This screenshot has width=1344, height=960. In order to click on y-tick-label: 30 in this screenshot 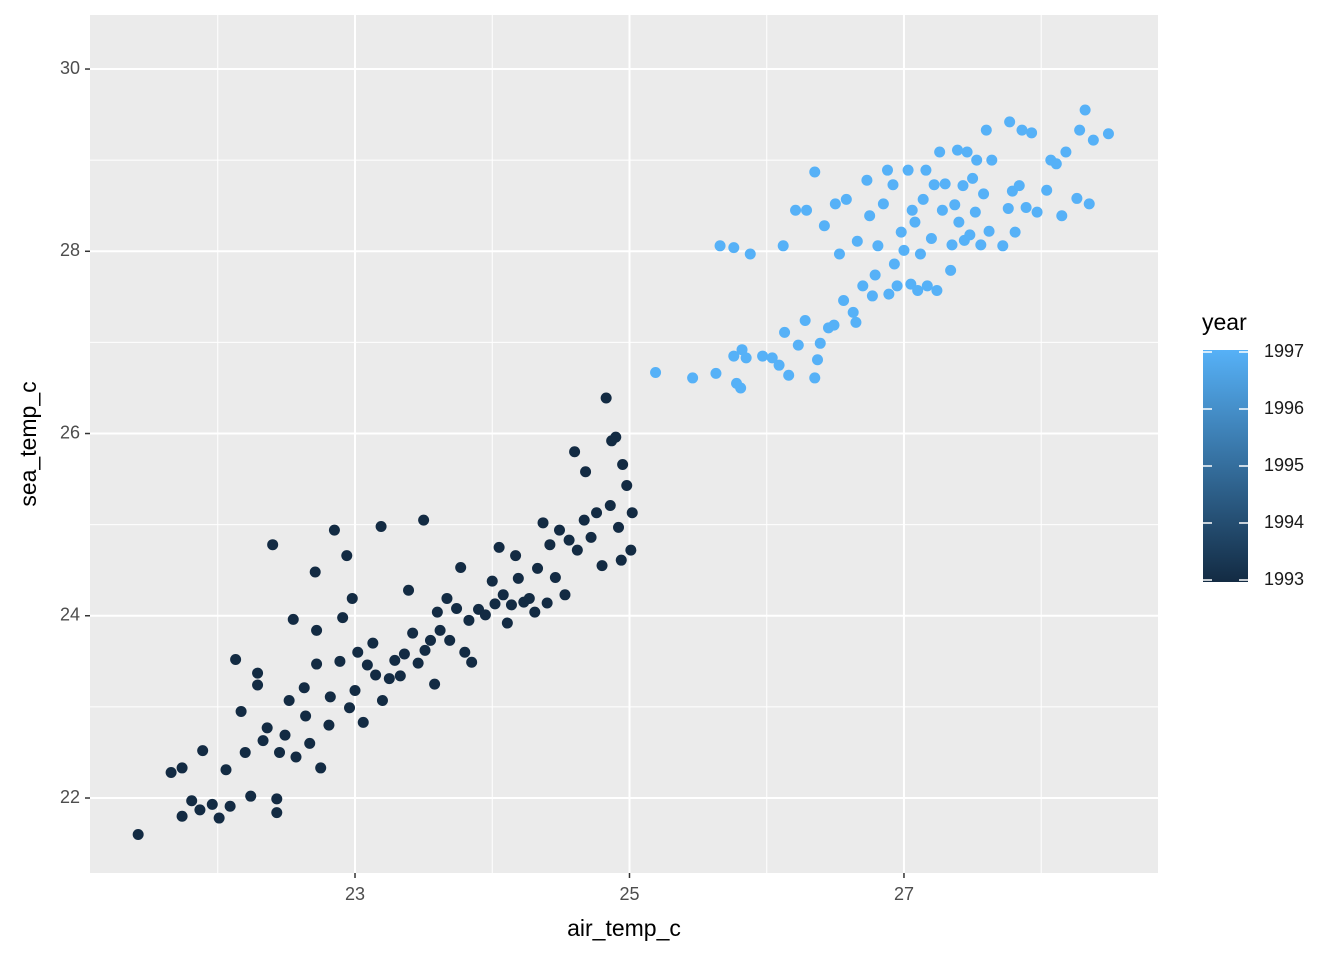, I will do `click(70, 68)`.